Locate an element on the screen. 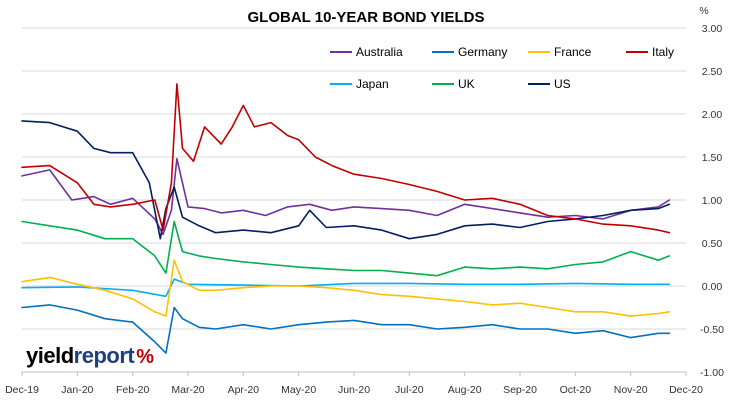 The image size is (731, 400). series-line-germany is located at coordinates (346, 329).